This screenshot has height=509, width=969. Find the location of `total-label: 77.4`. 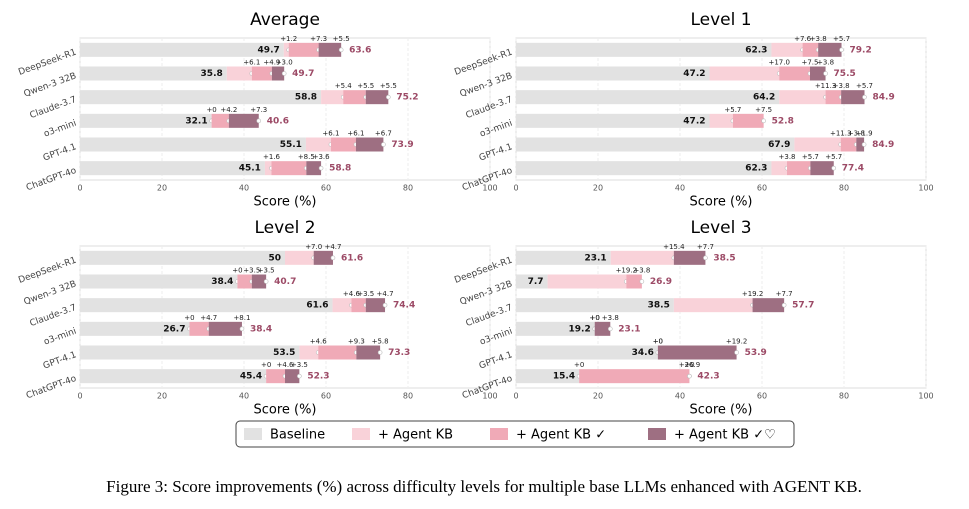

total-label: 77.4 is located at coordinates (853, 169).